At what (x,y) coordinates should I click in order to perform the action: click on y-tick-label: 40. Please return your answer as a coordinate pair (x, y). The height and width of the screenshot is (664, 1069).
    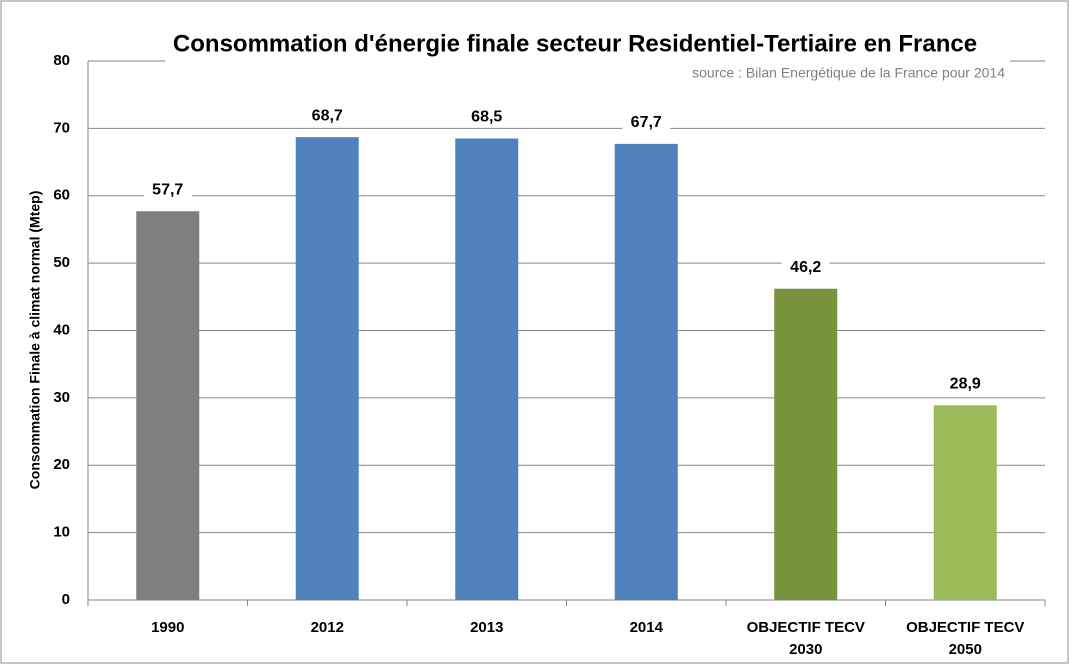
    Looking at the image, I should click on (61, 329).